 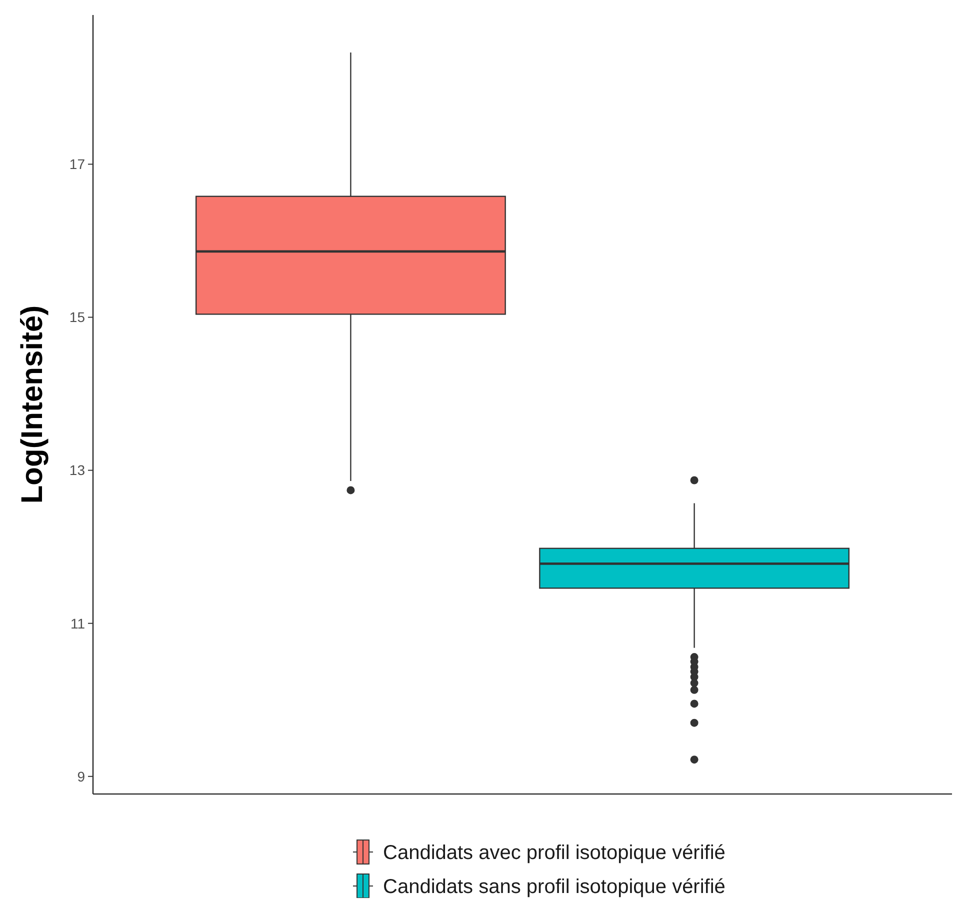 What do you see at coordinates (81, 776) in the screenshot?
I see `y-tick-label: 9` at bounding box center [81, 776].